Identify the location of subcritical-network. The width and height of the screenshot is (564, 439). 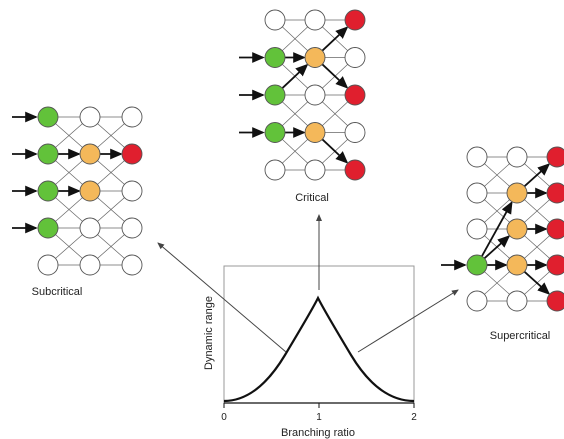
(77, 191).